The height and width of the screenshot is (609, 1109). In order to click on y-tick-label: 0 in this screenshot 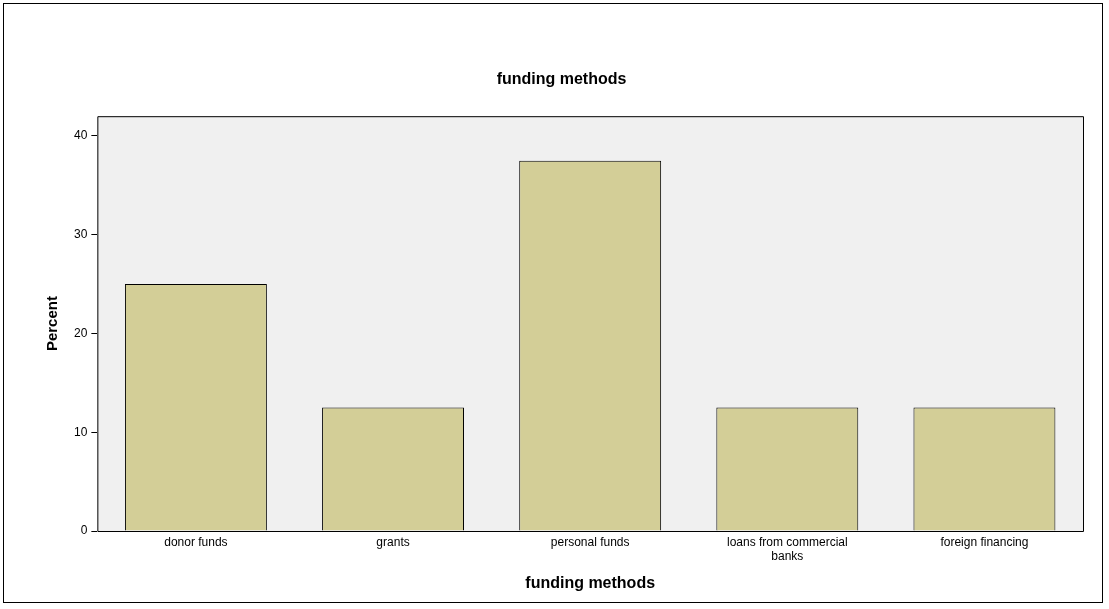, I will do `click(84, 530)`.